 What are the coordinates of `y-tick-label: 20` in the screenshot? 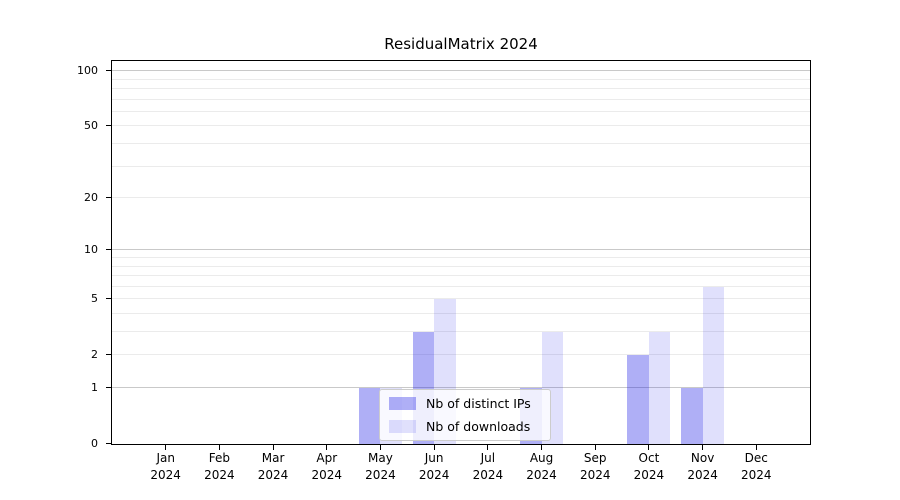 It's located at (91, 198).